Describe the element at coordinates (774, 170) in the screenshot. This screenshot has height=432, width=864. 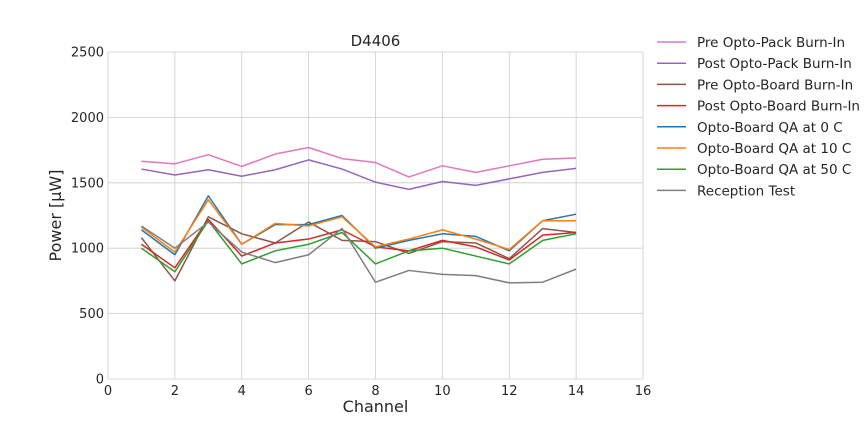
I see `legend-label: Opto-Board QA at 50 C` at that location.